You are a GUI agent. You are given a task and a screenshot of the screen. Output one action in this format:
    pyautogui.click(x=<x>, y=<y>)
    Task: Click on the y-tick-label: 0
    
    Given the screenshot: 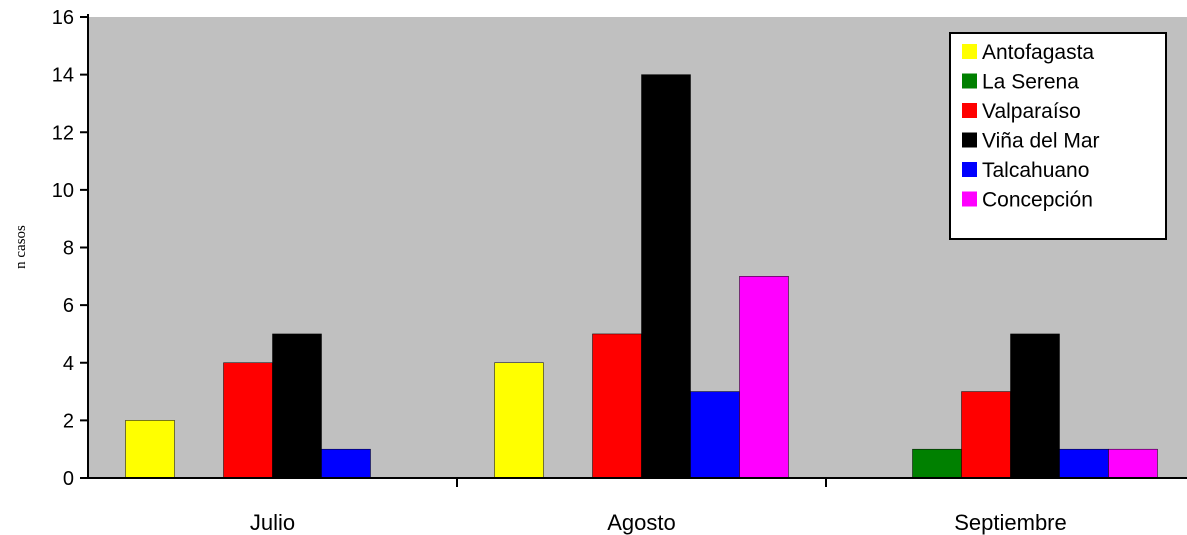 What is the action you would take?
    pyautogui.click(x=68, y=479)
    